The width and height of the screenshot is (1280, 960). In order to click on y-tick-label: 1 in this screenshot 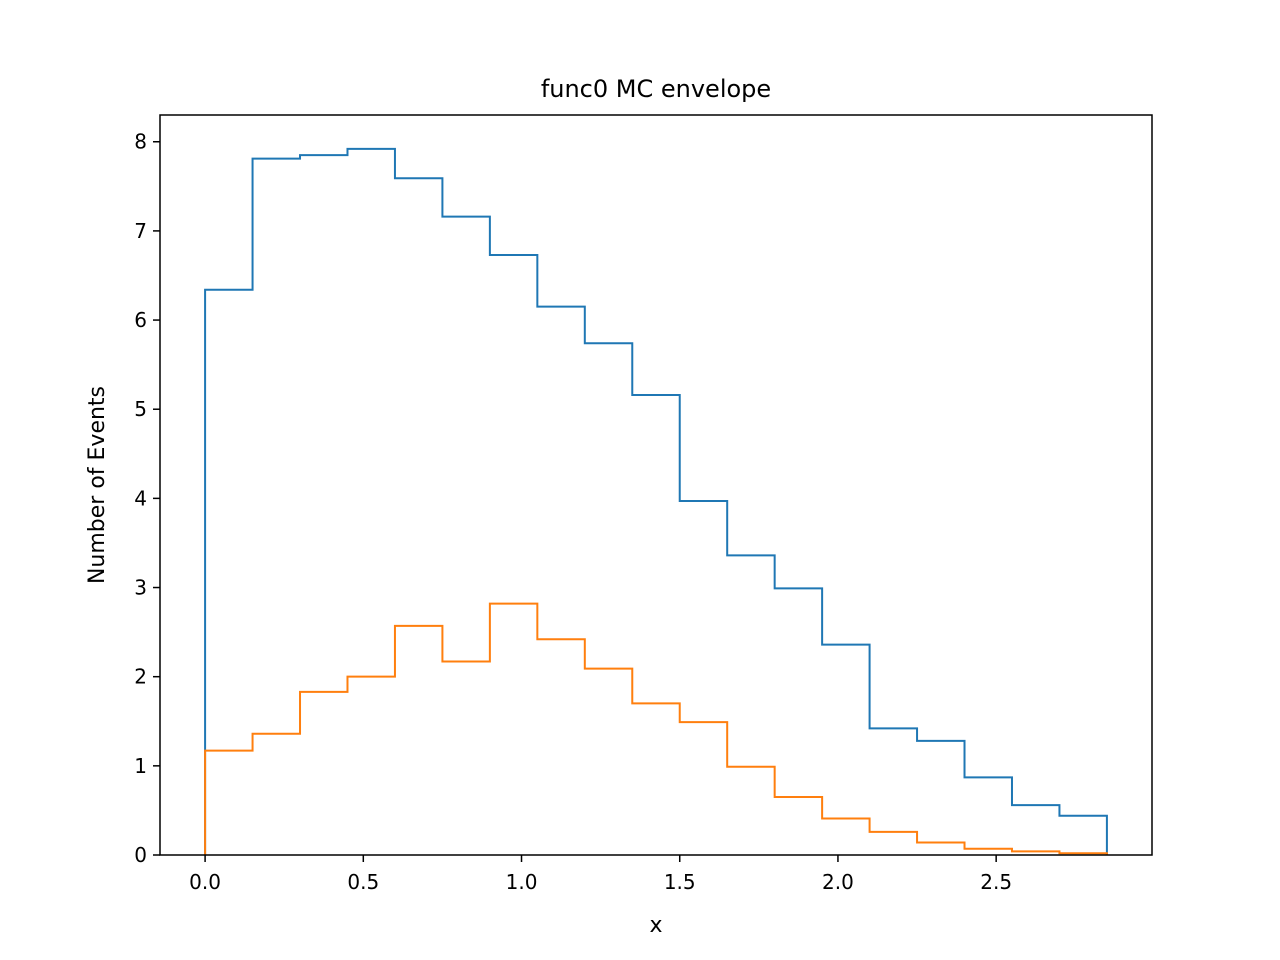, I will do `click(140, 766)`.